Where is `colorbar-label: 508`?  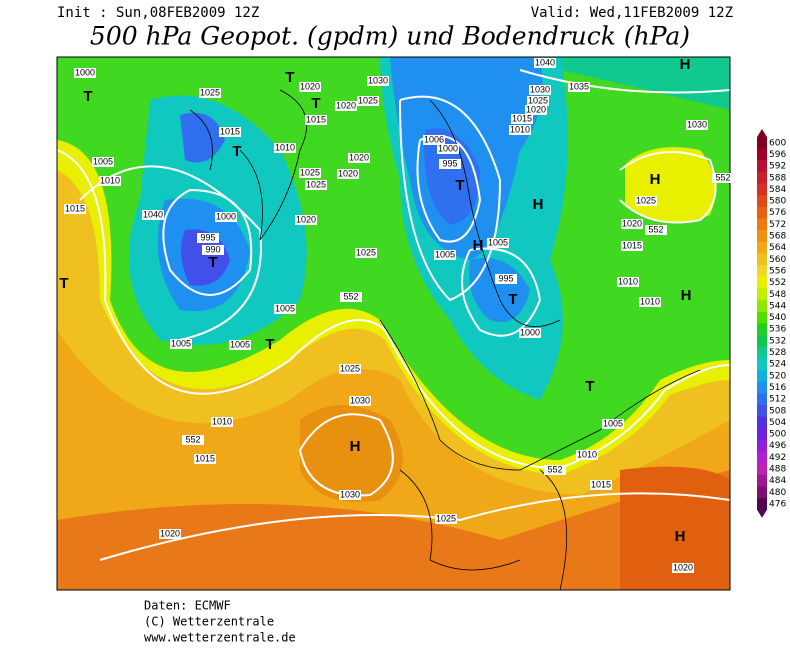
colorbar-label: 508 is located at coordinates (777, 411).